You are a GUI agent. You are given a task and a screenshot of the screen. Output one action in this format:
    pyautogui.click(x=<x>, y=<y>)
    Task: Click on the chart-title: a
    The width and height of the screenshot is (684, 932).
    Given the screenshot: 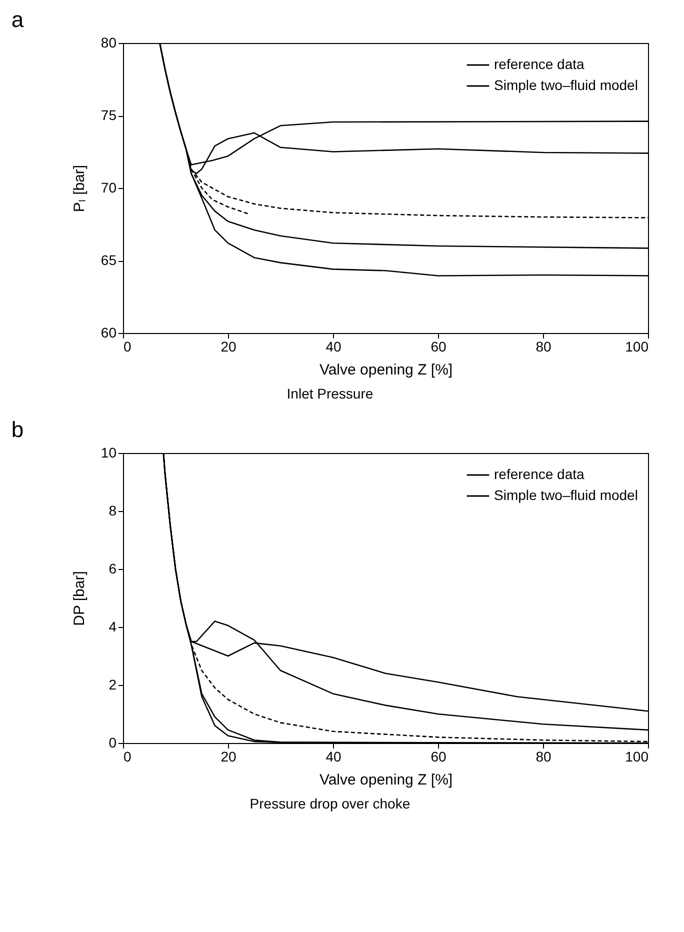 What is the action you would take?
    pyautogui.click(x=17, y=19)
    